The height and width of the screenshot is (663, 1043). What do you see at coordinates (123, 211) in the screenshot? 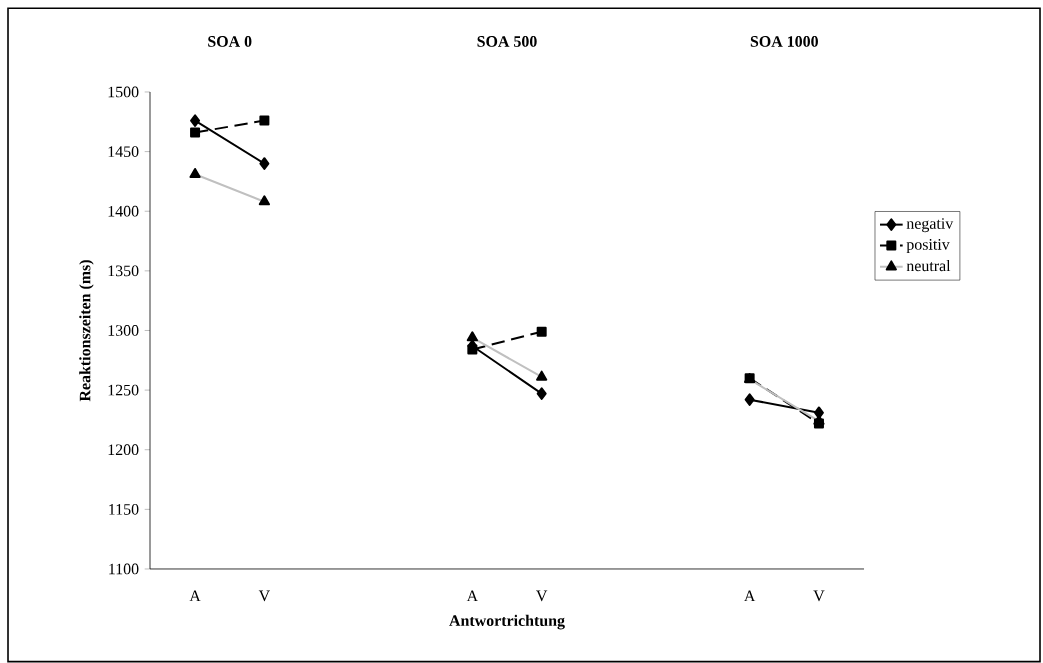
I see `y-tick-label: 1400` at bounding box center [123, 211].